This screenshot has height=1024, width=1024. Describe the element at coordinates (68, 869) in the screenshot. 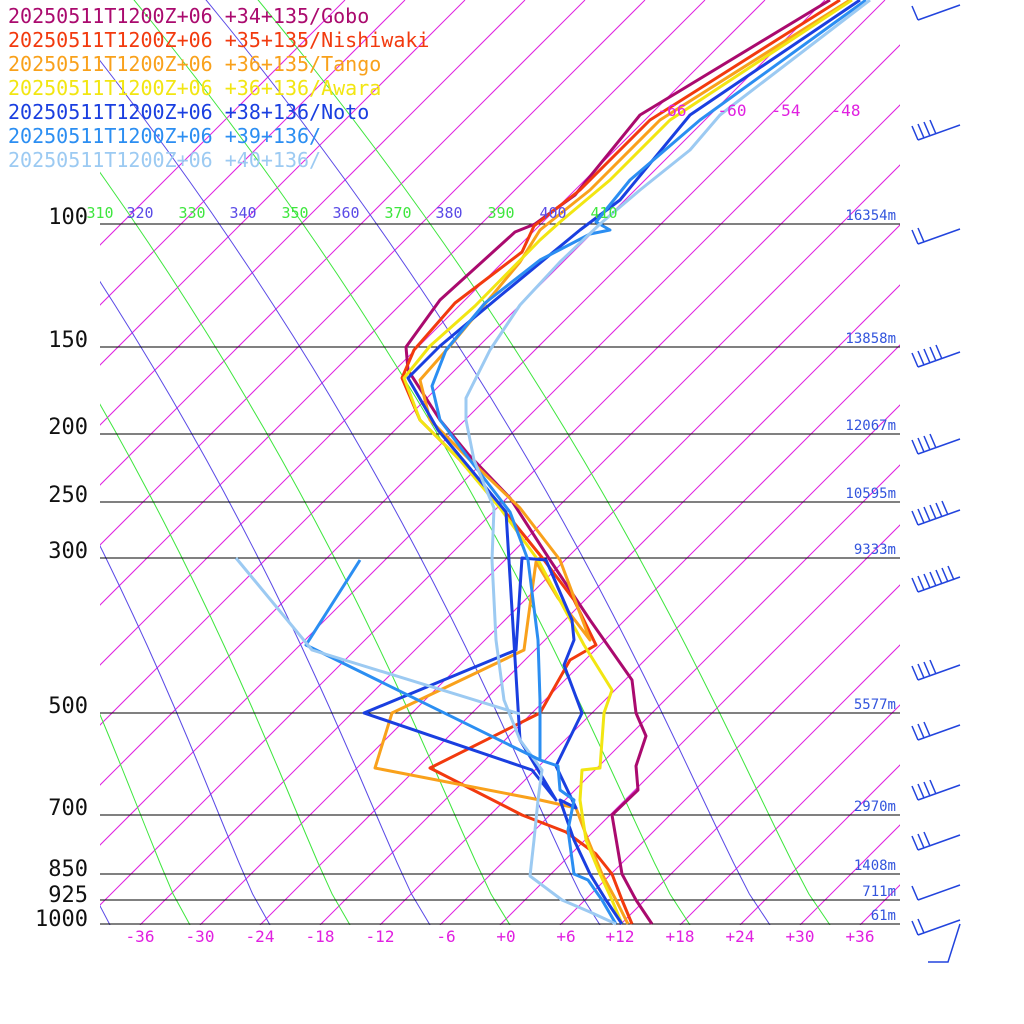

I see `pressure-tick-label: 850` at that location.